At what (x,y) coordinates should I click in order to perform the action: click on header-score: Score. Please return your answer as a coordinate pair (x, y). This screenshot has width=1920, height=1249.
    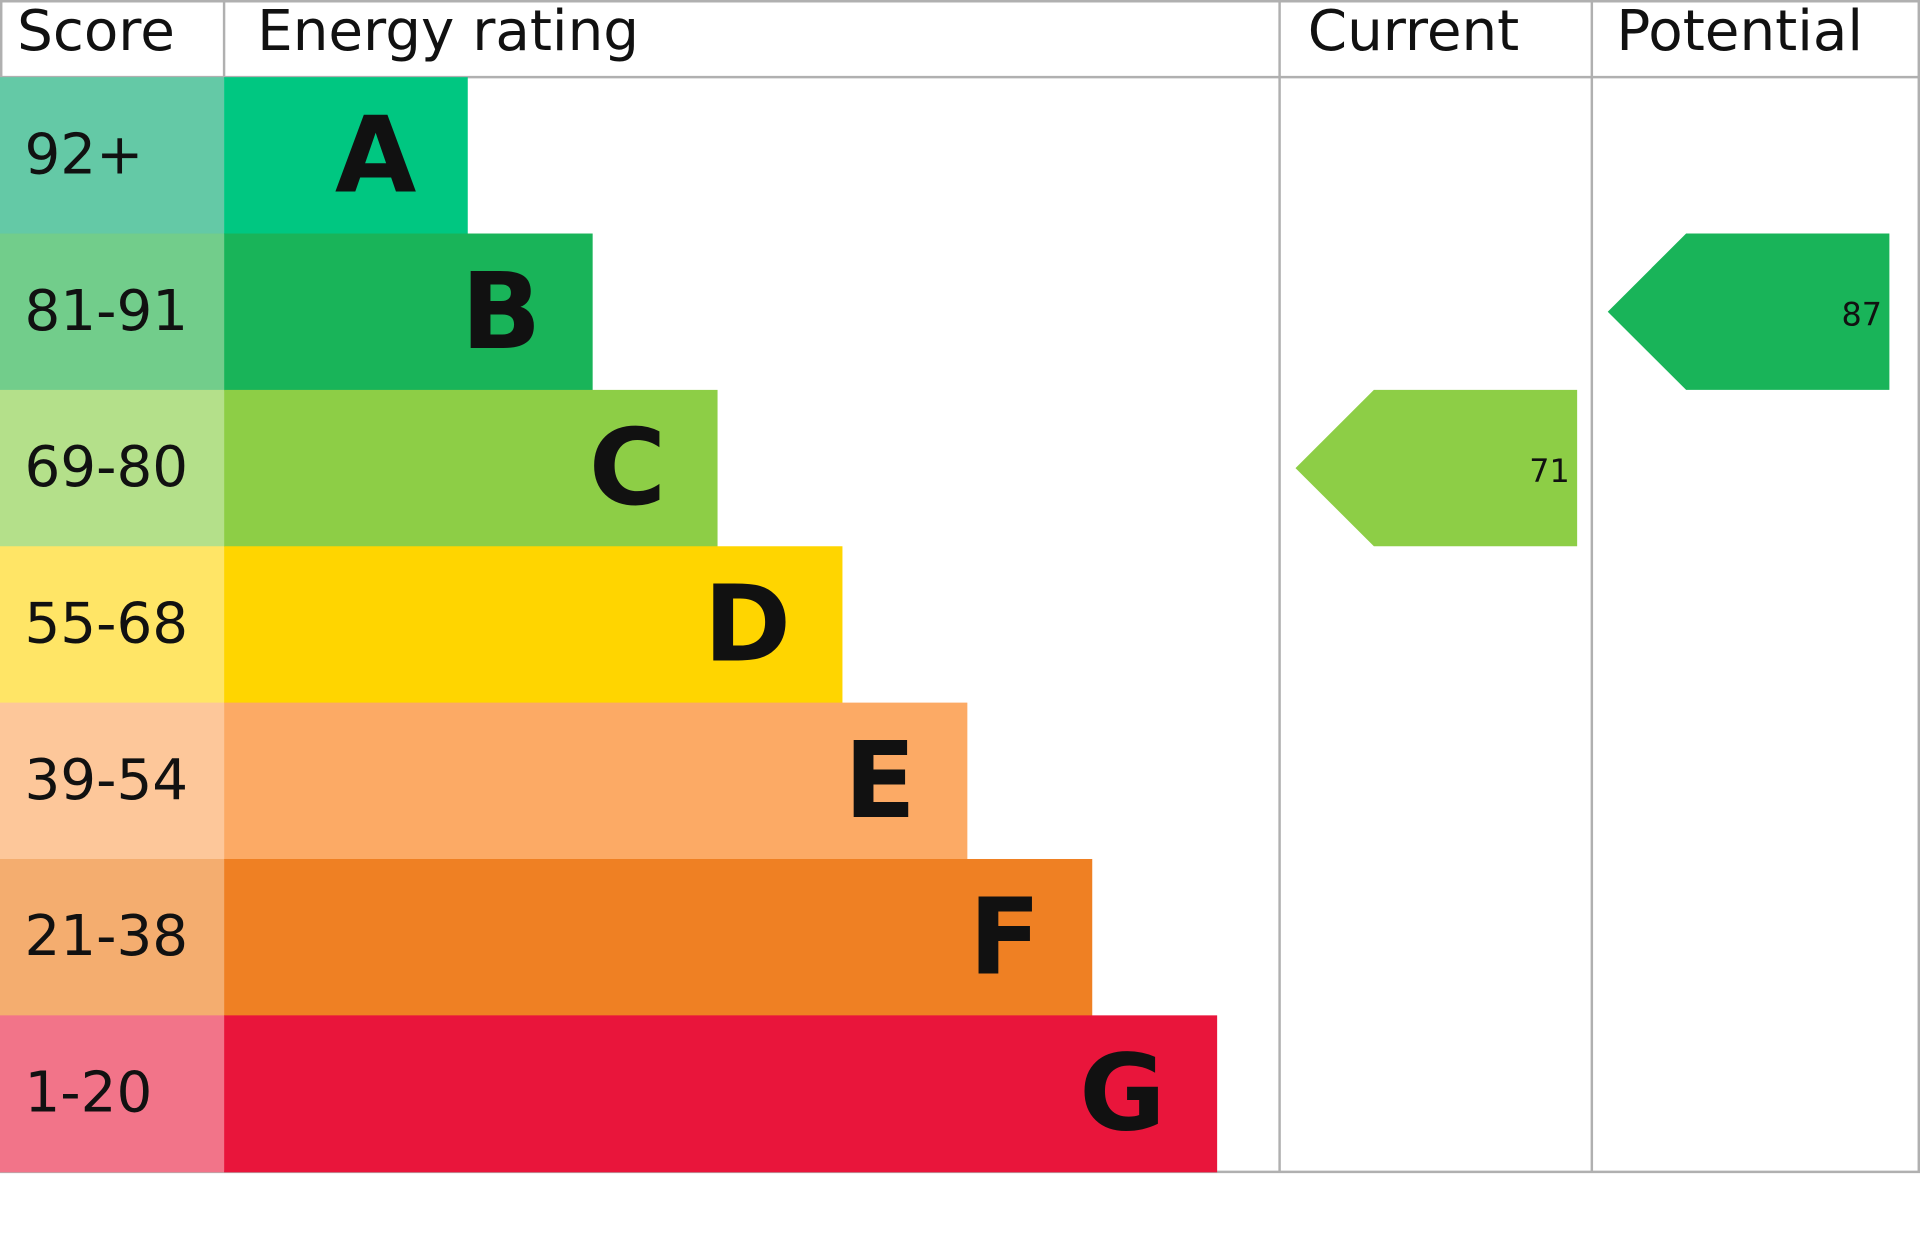
    Looking at the image, I should click on (96, 32).